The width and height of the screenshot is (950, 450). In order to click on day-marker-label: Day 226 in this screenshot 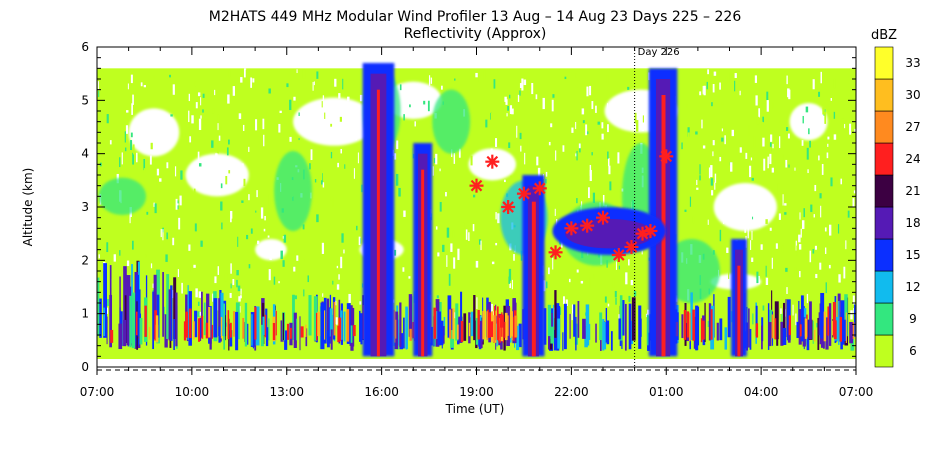, I will do `click(659, 52)`.